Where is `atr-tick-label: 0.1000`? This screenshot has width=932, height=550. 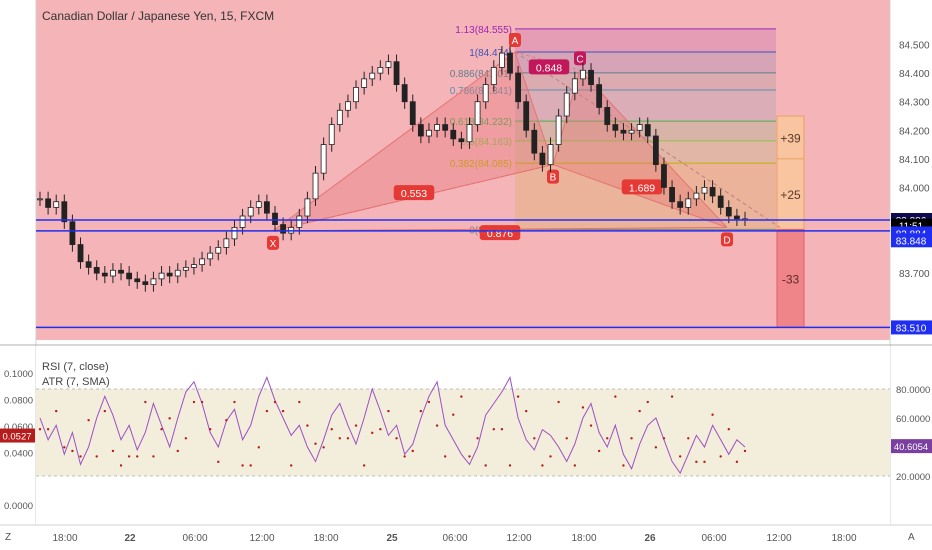 atr-tick-label: 0.1000 is located at coordinates (18, 374).